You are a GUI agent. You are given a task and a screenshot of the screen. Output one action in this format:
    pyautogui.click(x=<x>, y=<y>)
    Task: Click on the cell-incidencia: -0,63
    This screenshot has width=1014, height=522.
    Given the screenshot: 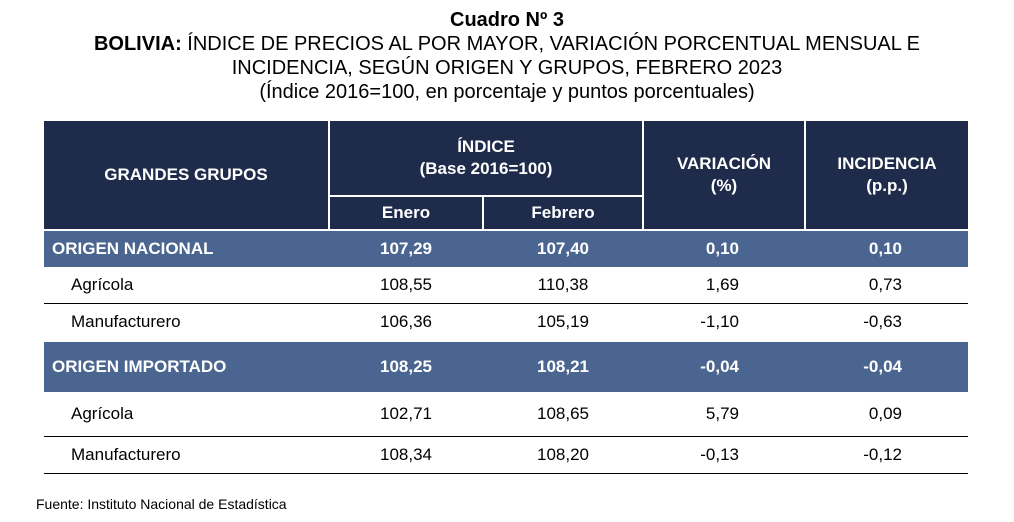 What is the action you would take?
    pyautogui.click(x=887, y=322)
    